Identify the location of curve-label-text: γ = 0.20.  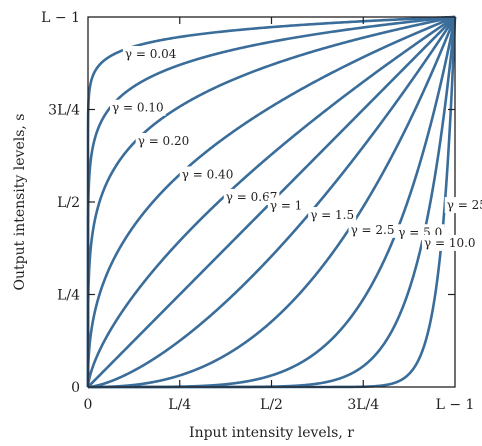
(164, 141).